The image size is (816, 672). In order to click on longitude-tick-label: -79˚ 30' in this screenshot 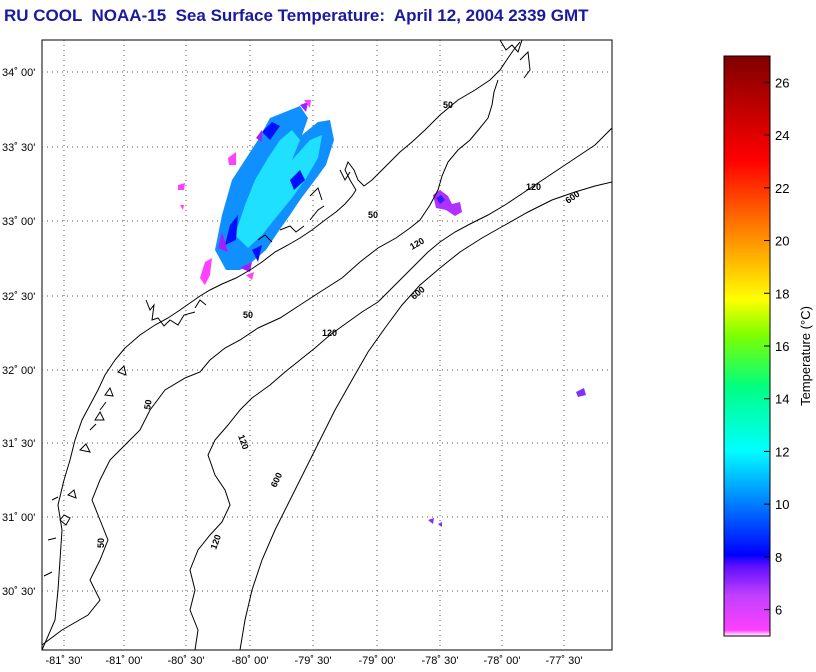, I will do `click(313, 661)`.